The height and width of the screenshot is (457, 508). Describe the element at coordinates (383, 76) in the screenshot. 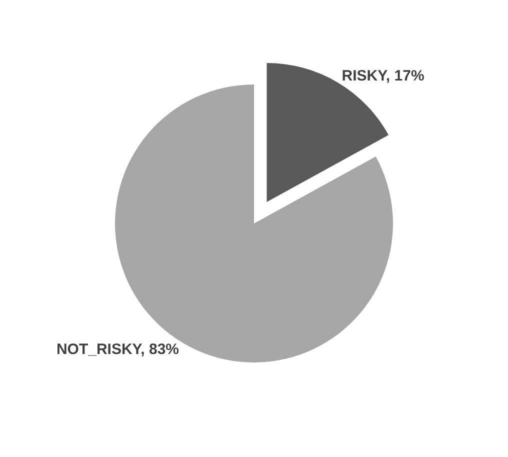

I see `slice-label: RISKY, 17%` at that location.